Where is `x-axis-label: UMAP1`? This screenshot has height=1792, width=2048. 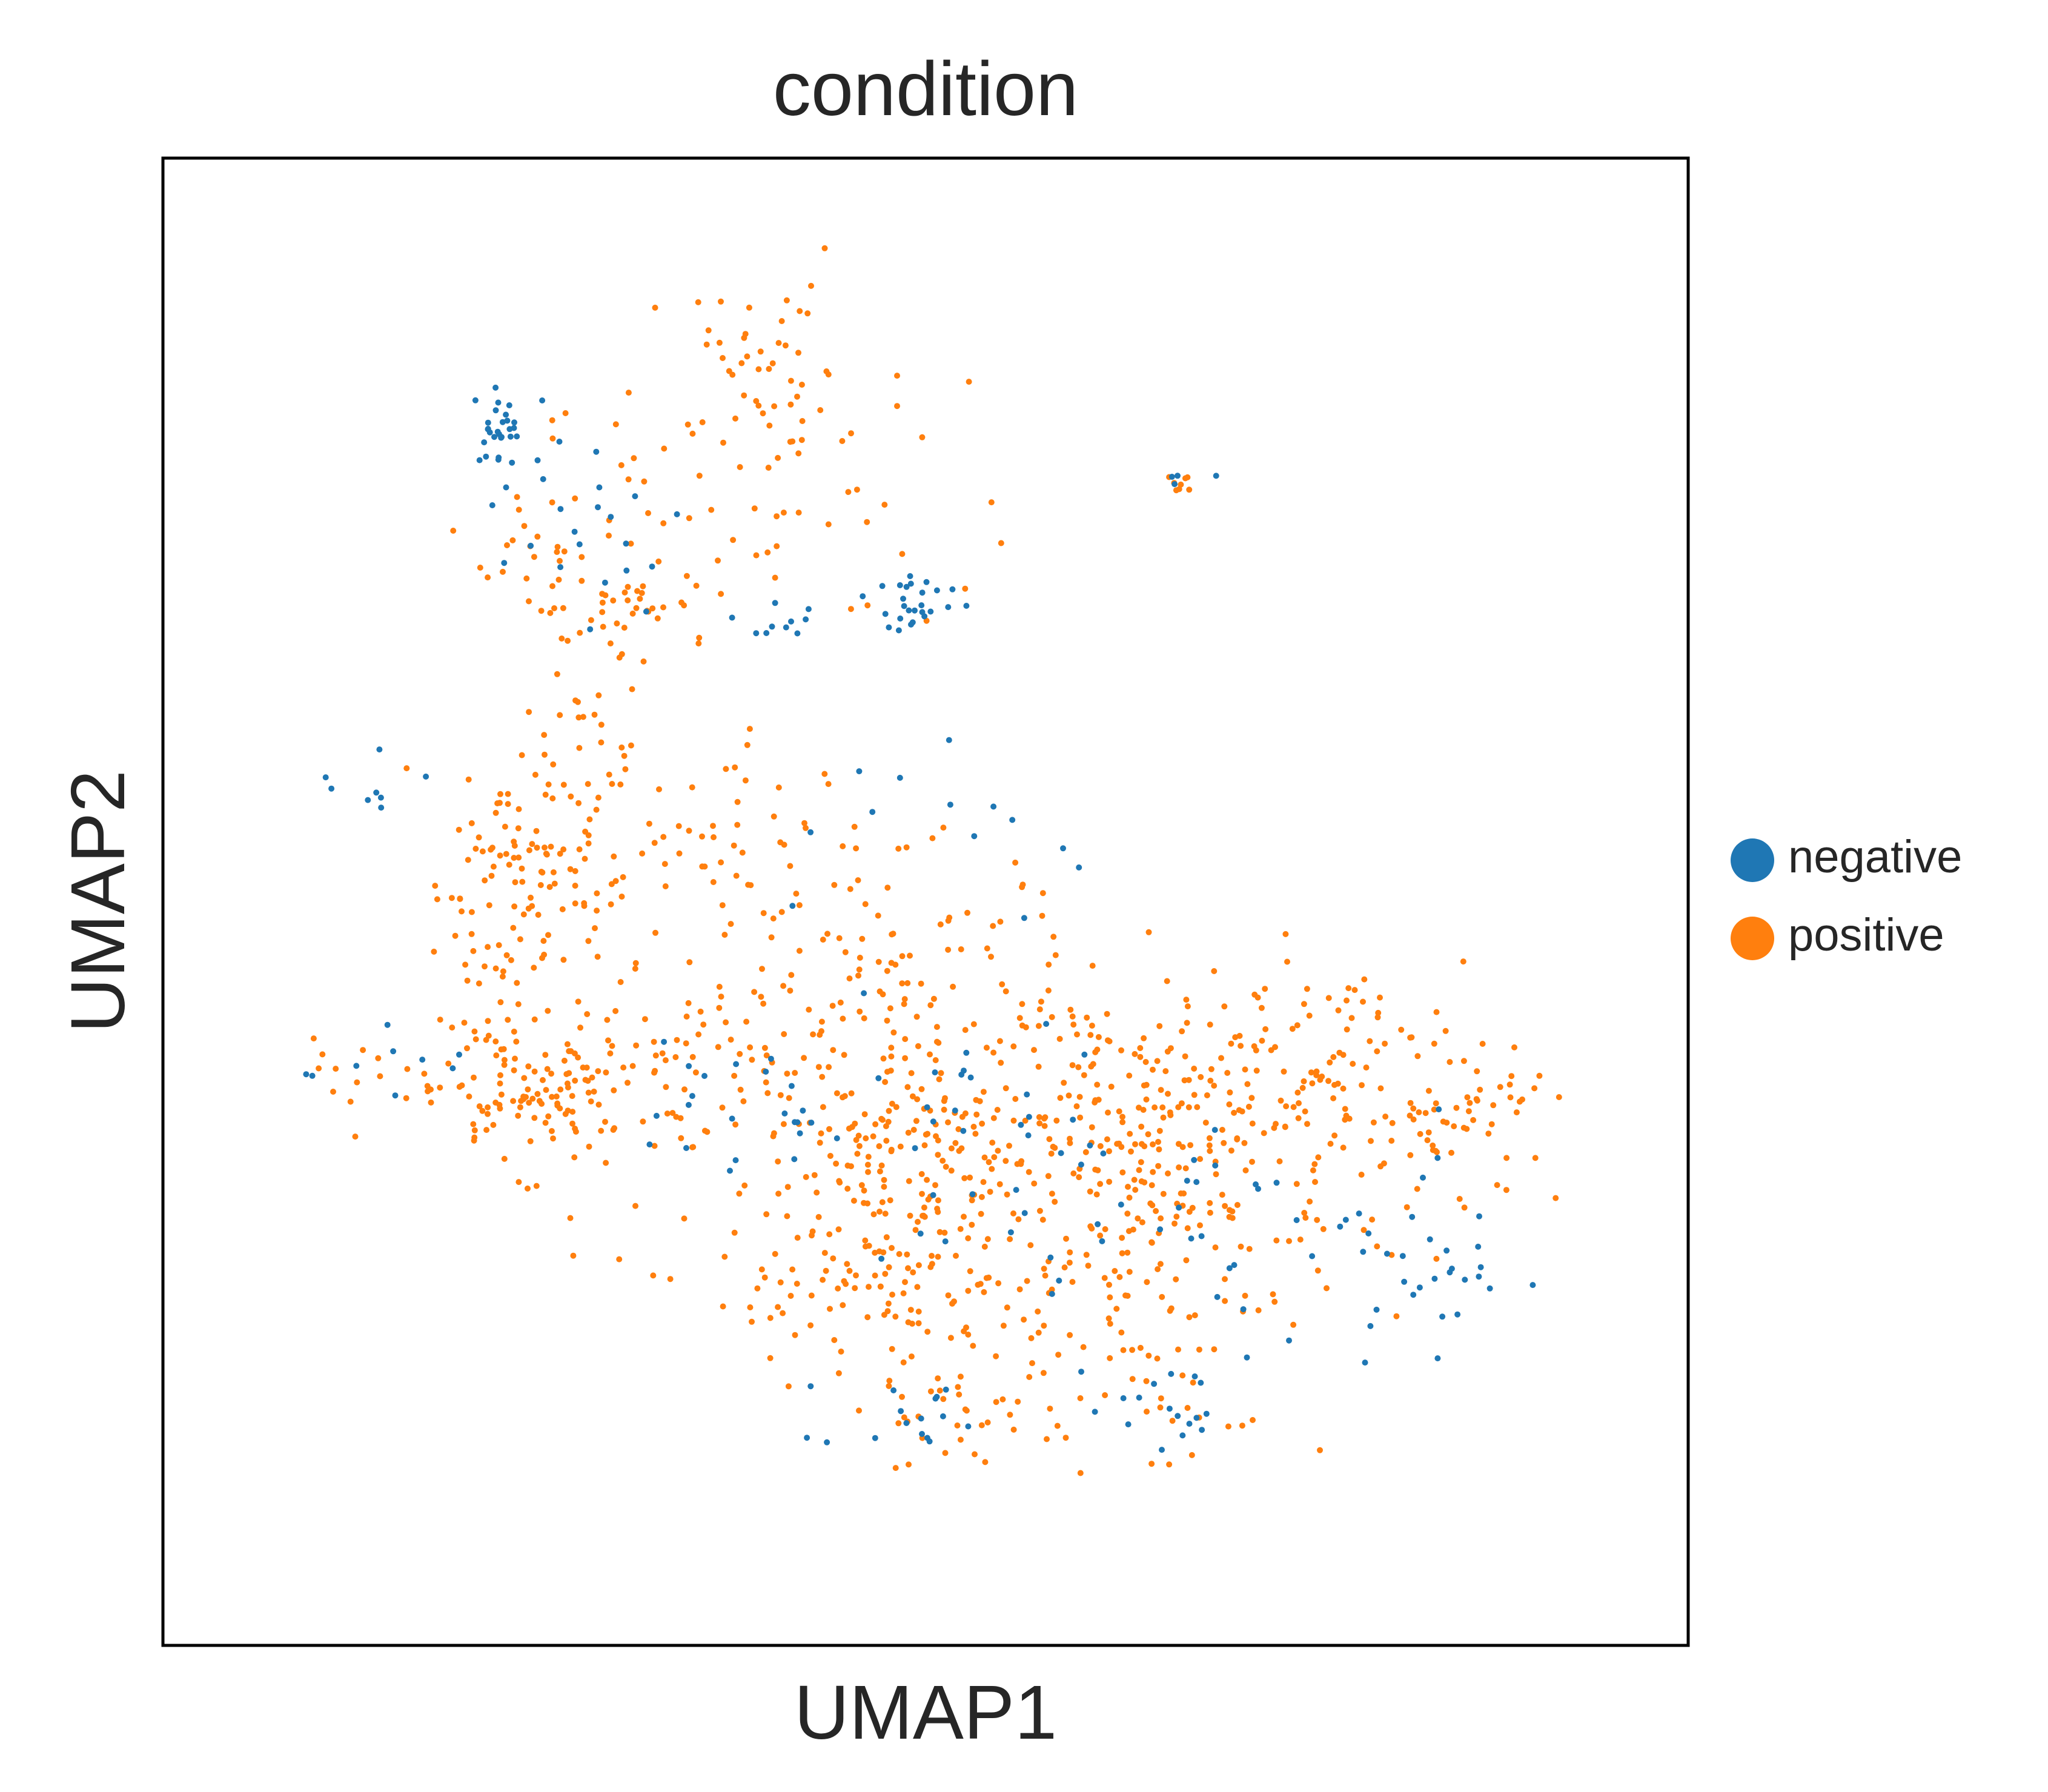 x-axis-label: UMAP1 is located at coordinates (925, 1712).